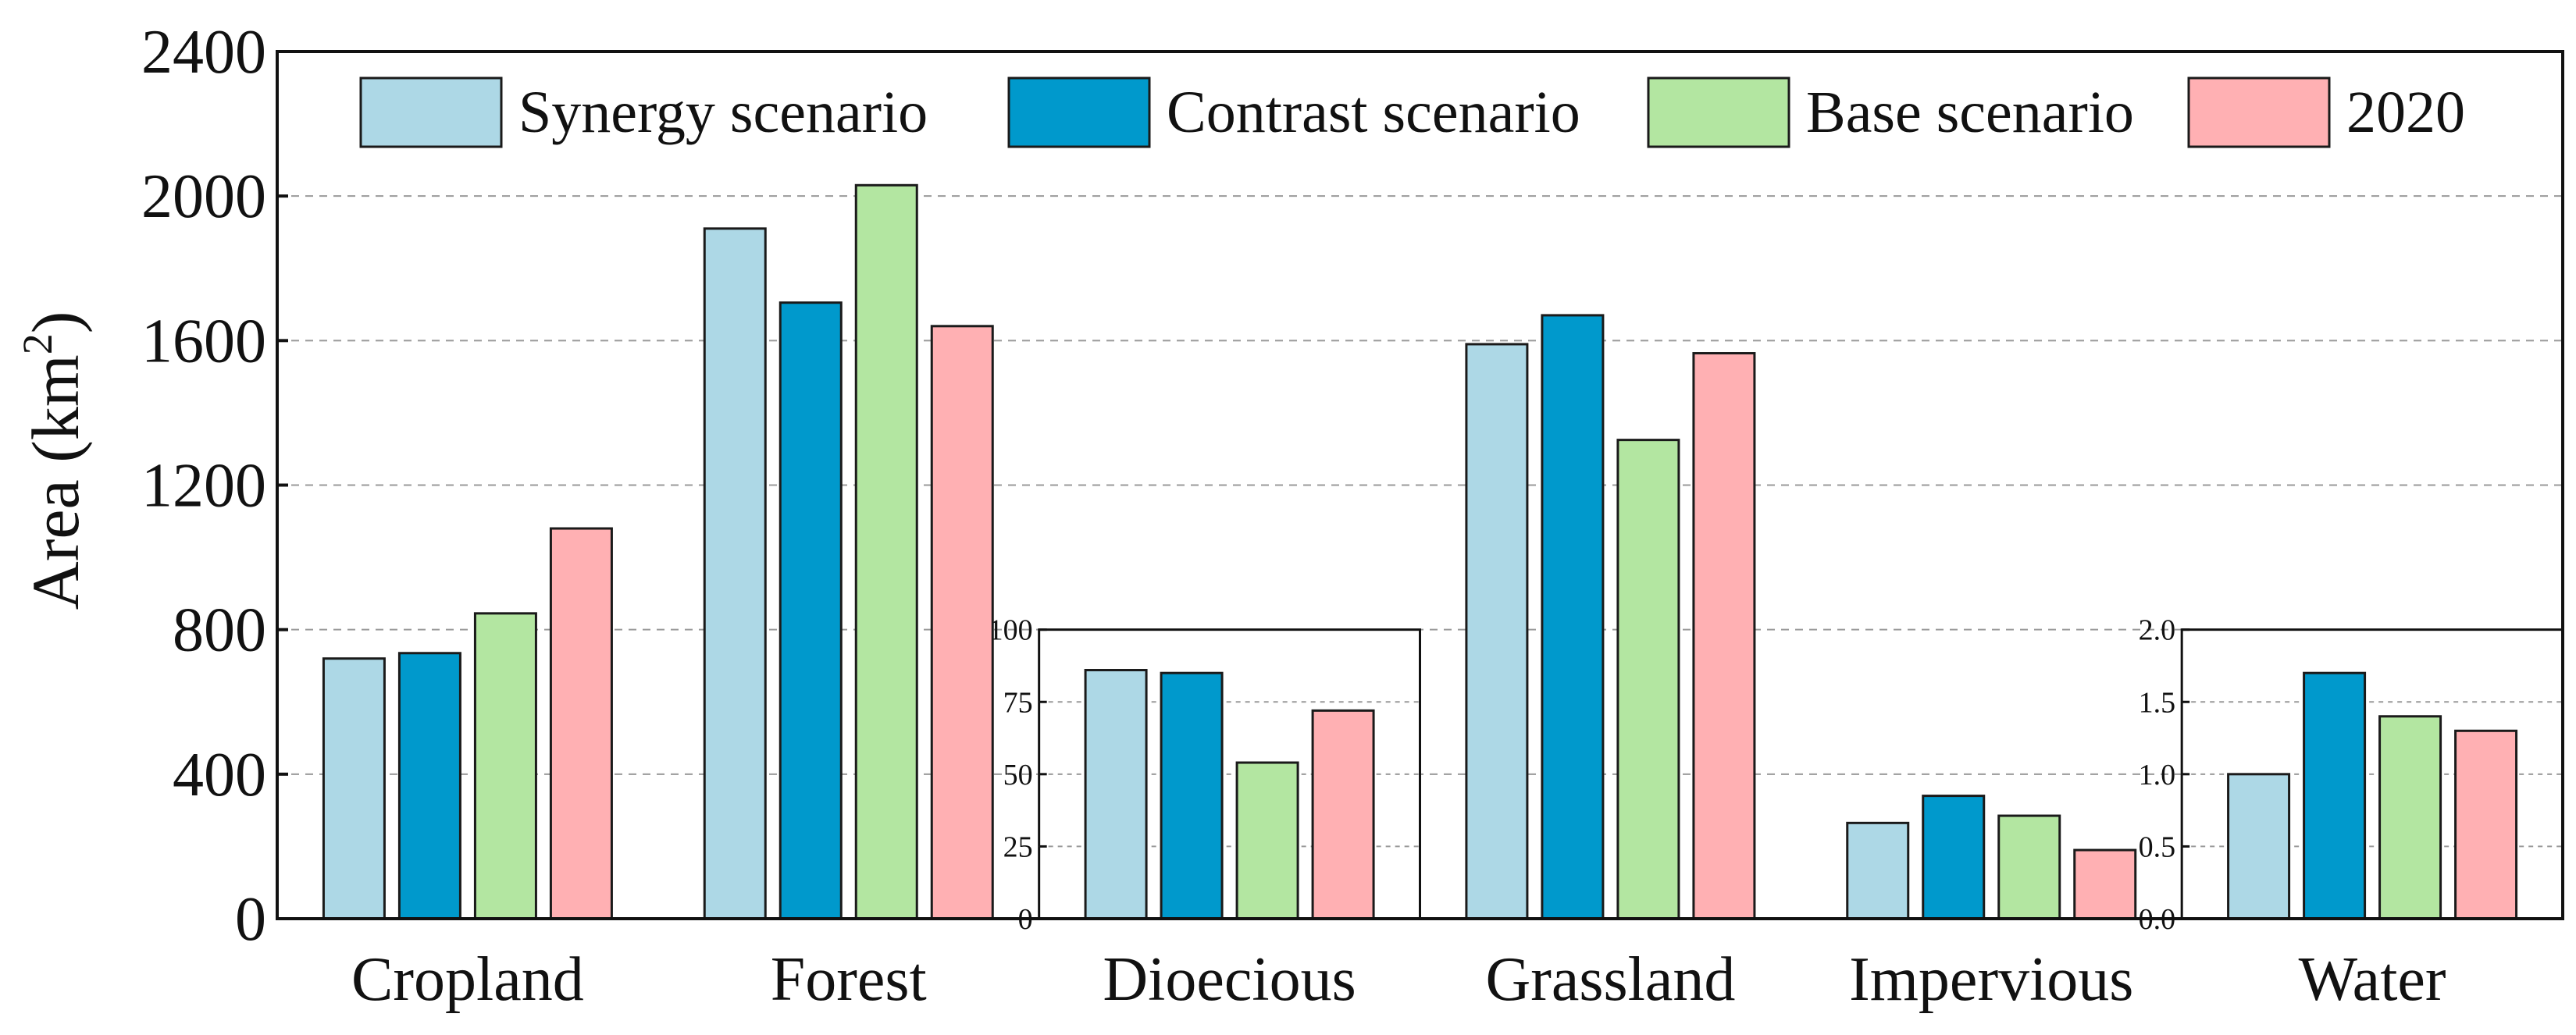 This screenshot has height=1035, width=2576. What do you see at coordinates (204, 52) in the screenshot?
I see `y-tick-label: 2400` at bounding box center [204, 52].